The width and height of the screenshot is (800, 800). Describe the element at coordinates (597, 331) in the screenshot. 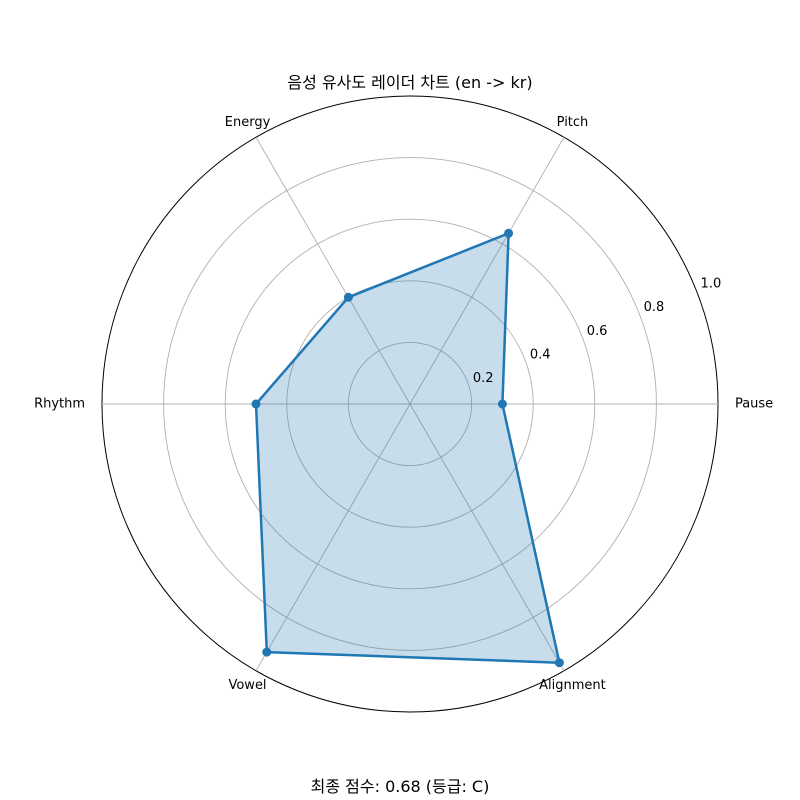

I see `r-tick-label: 0.6` at that location.